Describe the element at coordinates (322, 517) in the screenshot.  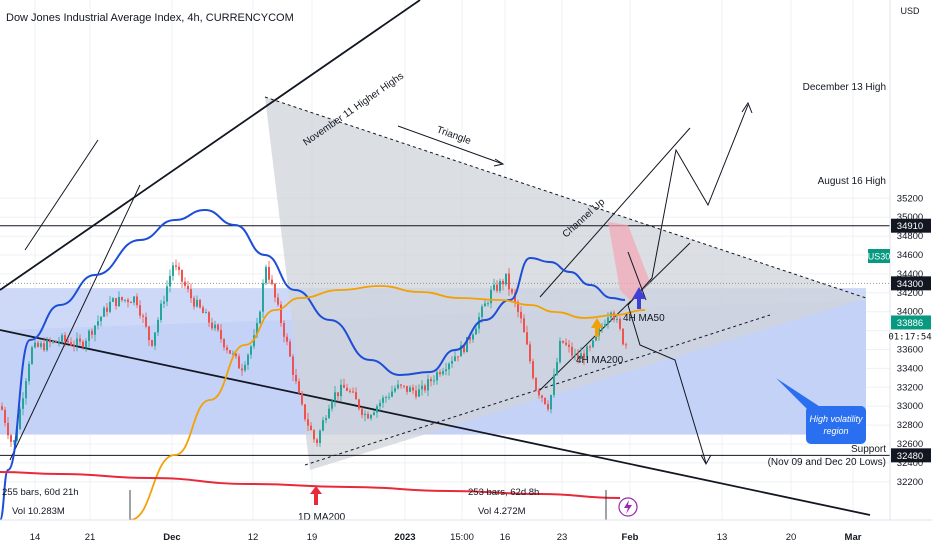
I see `label-1d-ma200: 1D MA200` at that location.